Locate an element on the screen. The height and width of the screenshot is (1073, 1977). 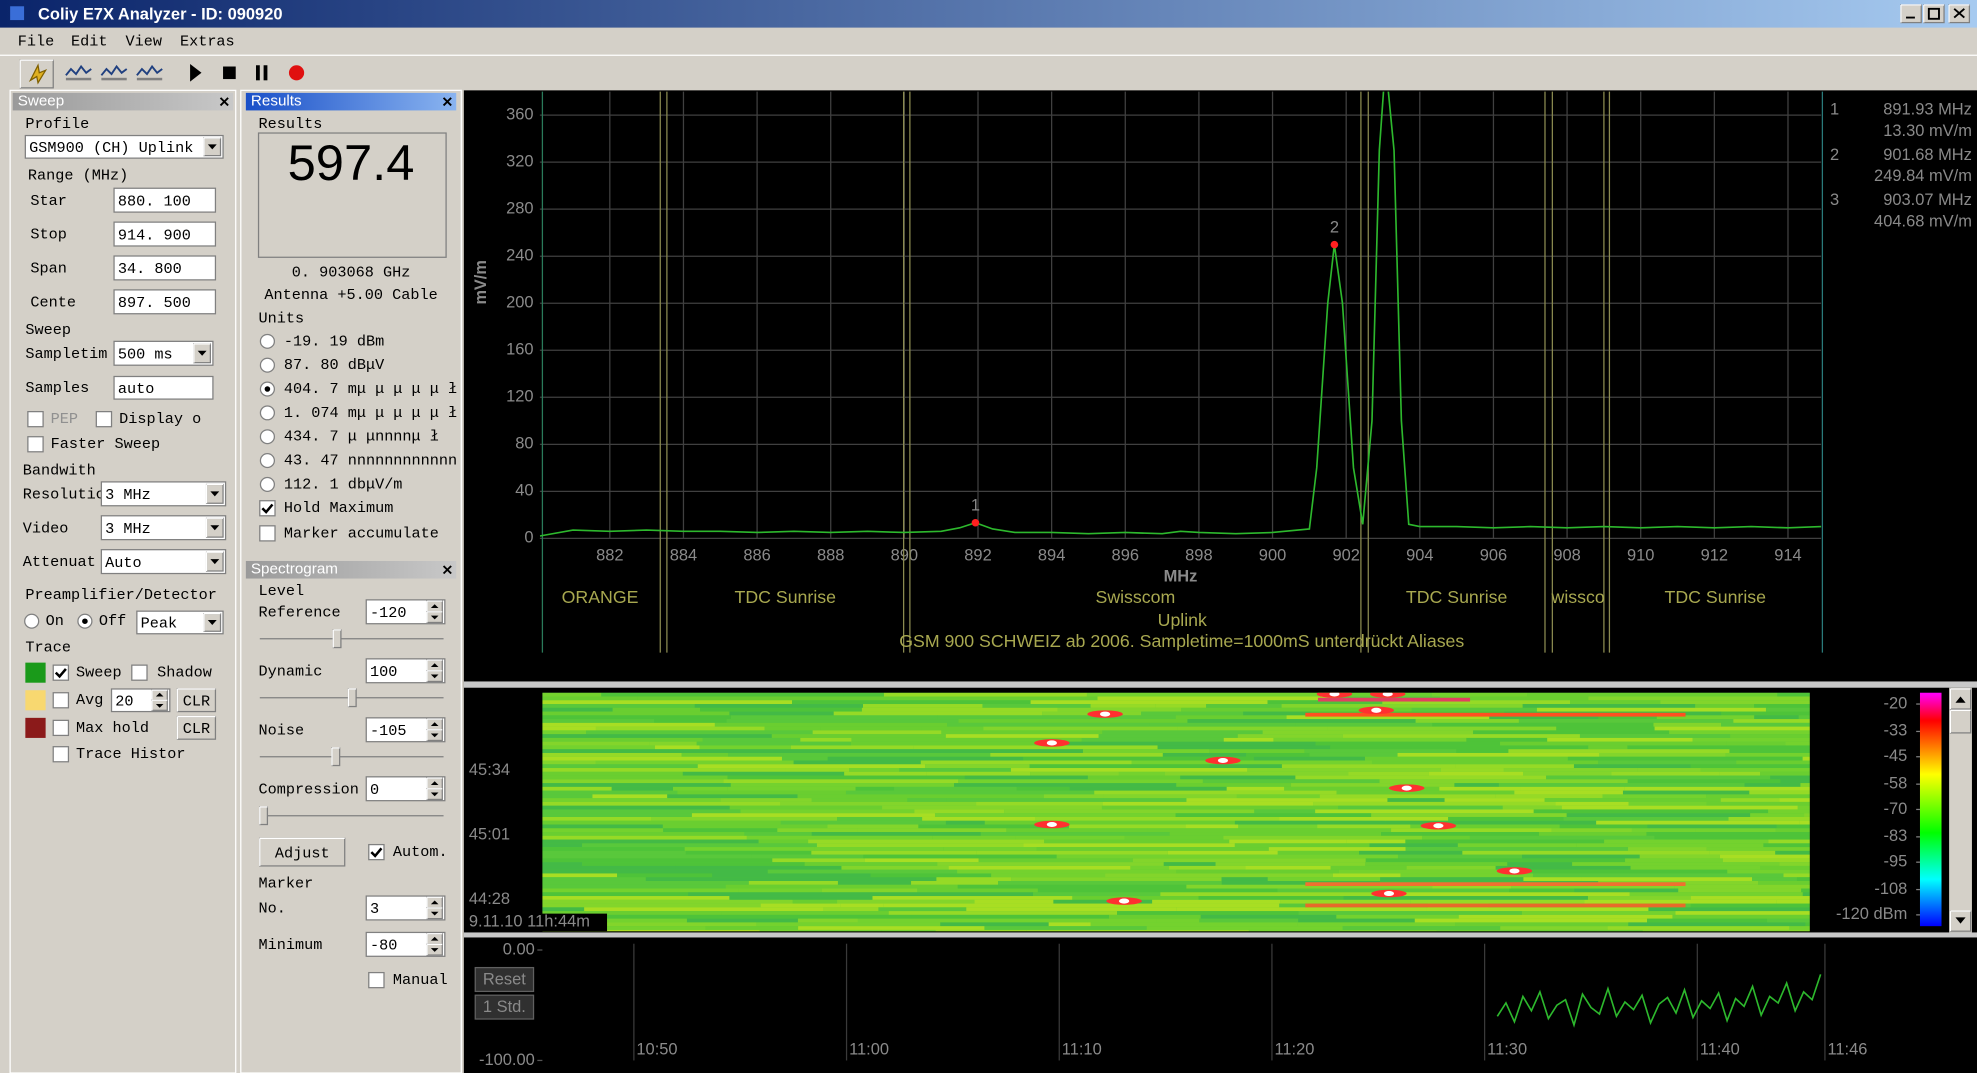
colorbar-label: -95 is located at coordinates (1896, 862).